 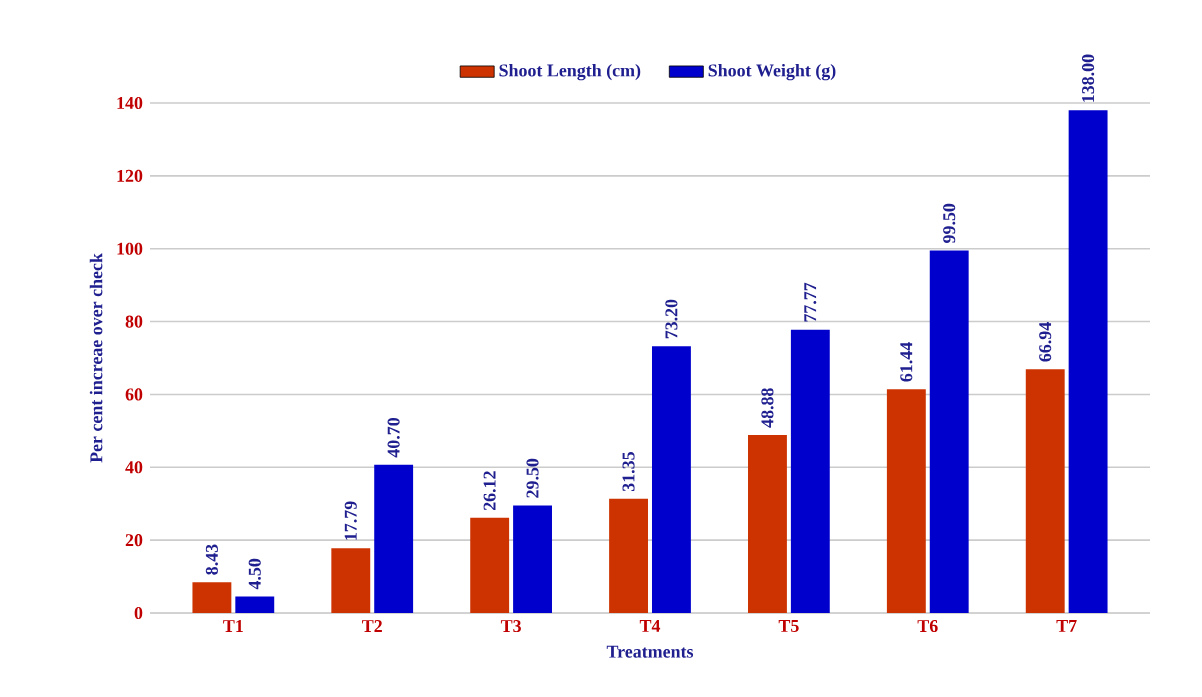 I want to click on y-axis-title: Per cent increae over check, so click(x=96, y=358).